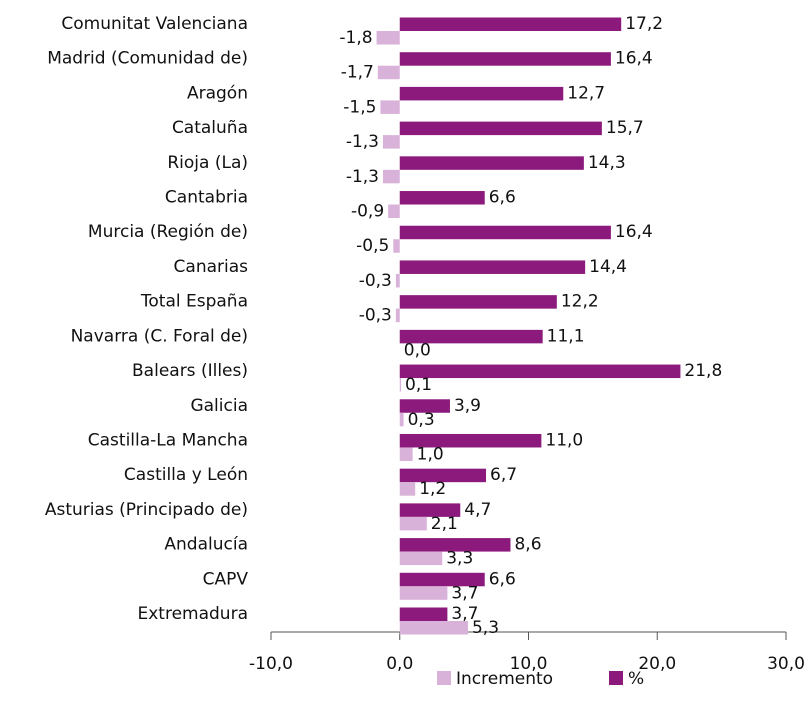  Describe the element at coordinates (217, 93) in the screenshot. I see `category-label: Aragón` at that location.